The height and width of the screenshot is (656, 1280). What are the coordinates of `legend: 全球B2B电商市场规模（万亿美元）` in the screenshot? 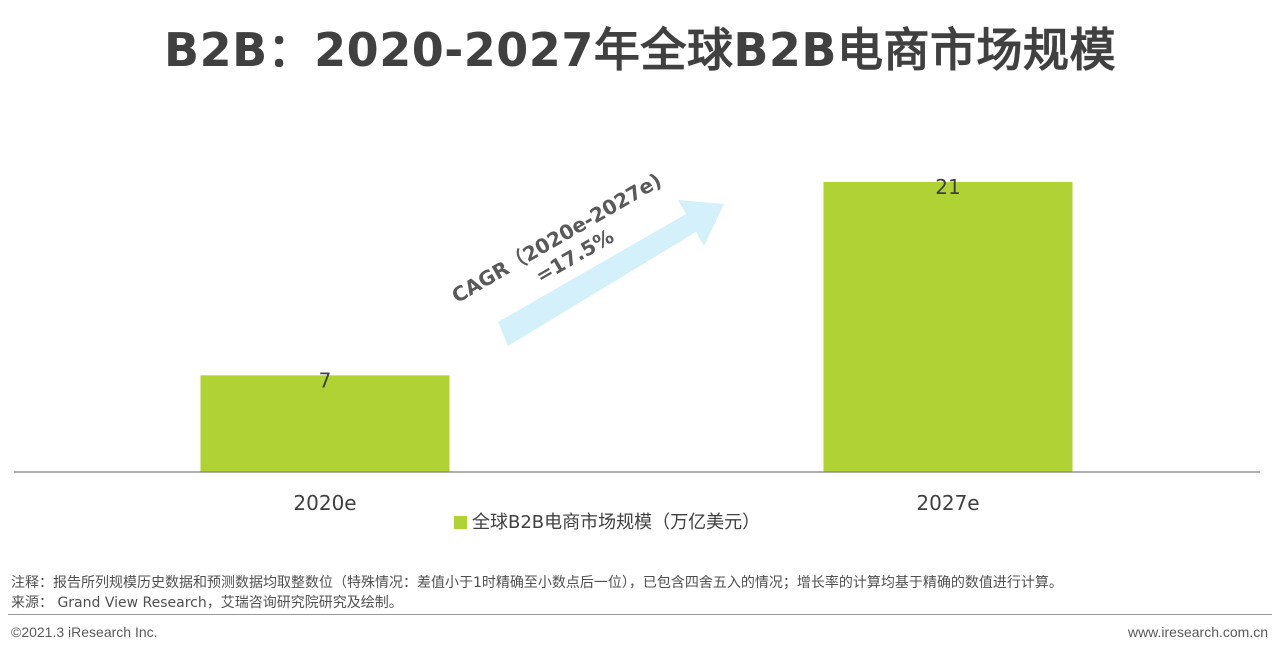 It's located at (607, 522).